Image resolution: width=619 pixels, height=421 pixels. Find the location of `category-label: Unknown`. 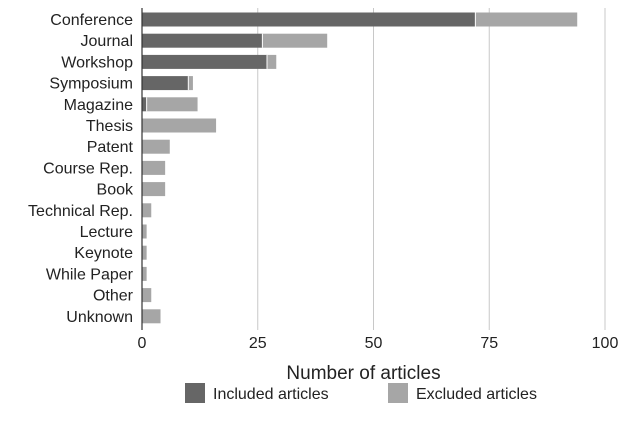

category-label: Unknown is located at coordinates (99, 317).